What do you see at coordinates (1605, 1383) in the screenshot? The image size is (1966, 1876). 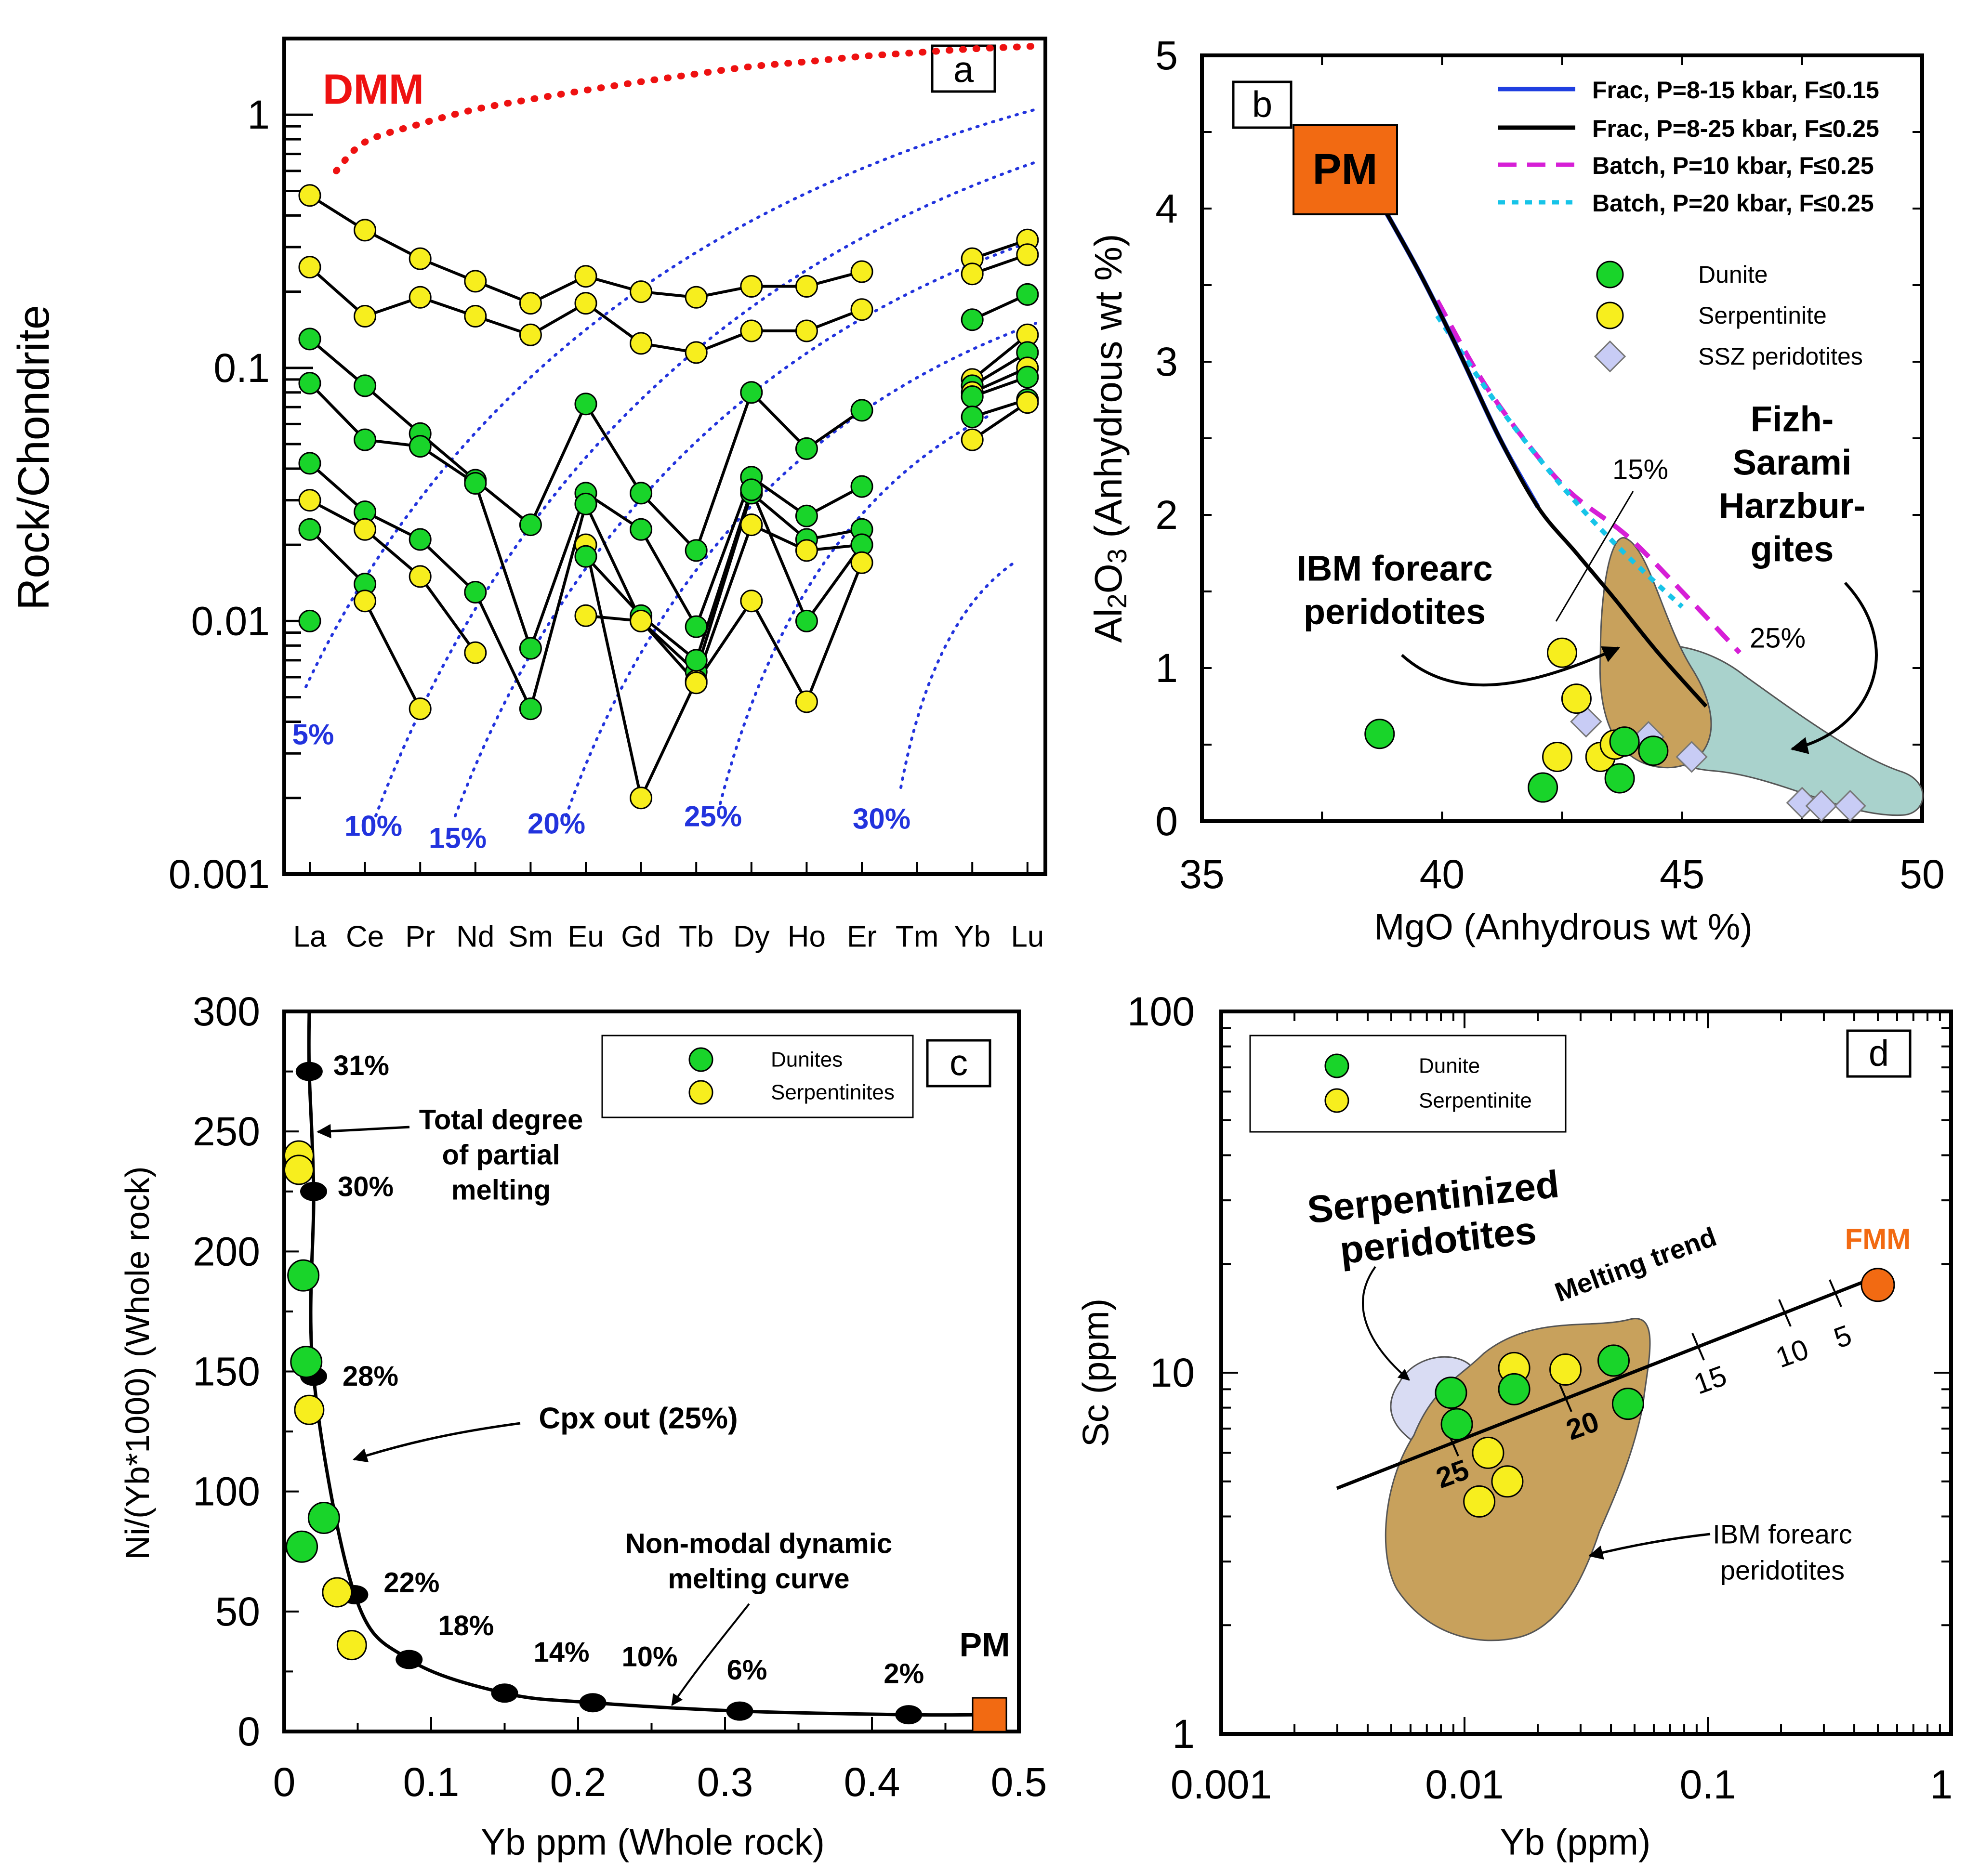 I see `melting-trend-line` at bounding box center [1605, 1383].